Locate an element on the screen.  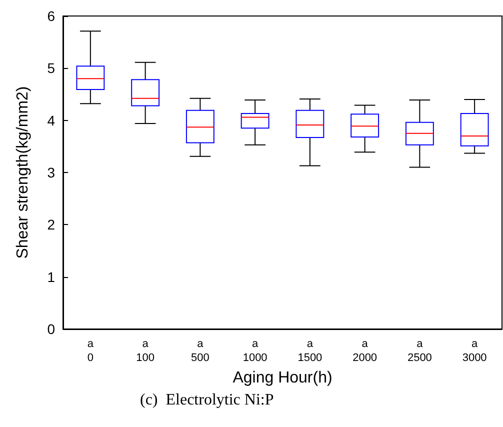
text: (c) Electrolytic Ni:P is located at coordinates (207, 400).